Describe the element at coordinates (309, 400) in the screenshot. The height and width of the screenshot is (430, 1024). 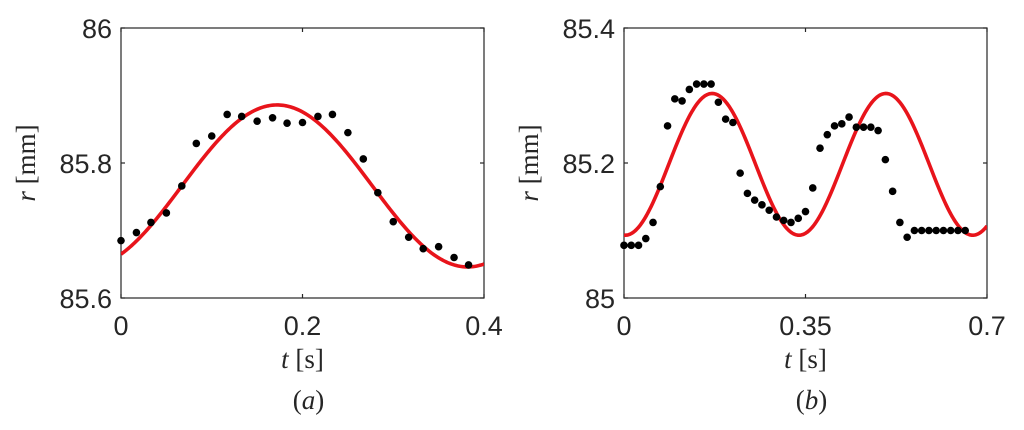
I see `panel-label-letter: a` at that location.